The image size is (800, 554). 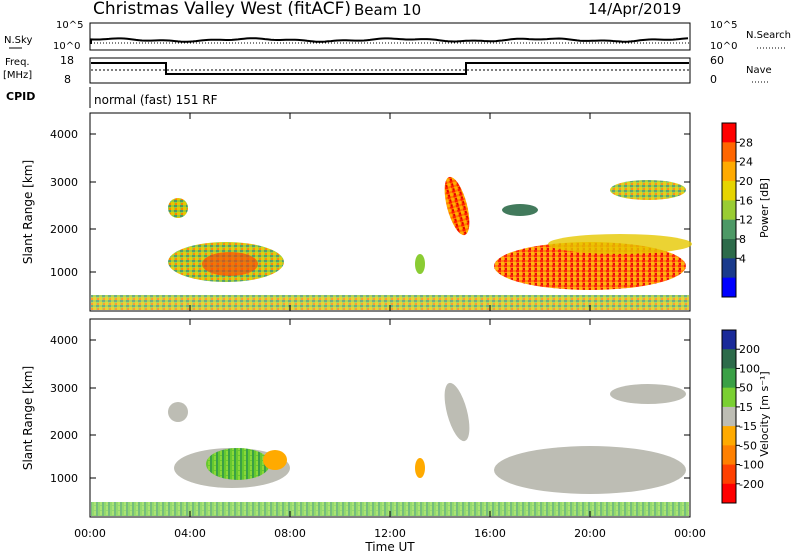 I want to click on noise-panel: N.Sky 10^5 10^0 10^5 10^0 N.Search, so click(x=397, y=36).